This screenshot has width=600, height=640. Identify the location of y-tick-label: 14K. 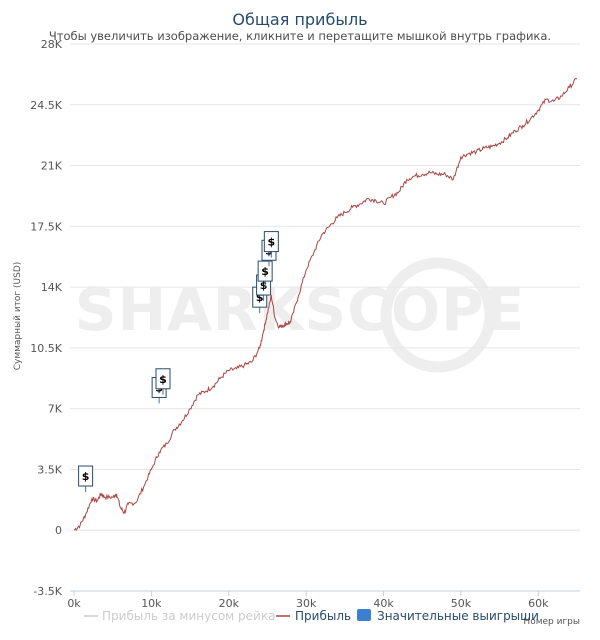
(52, 287).